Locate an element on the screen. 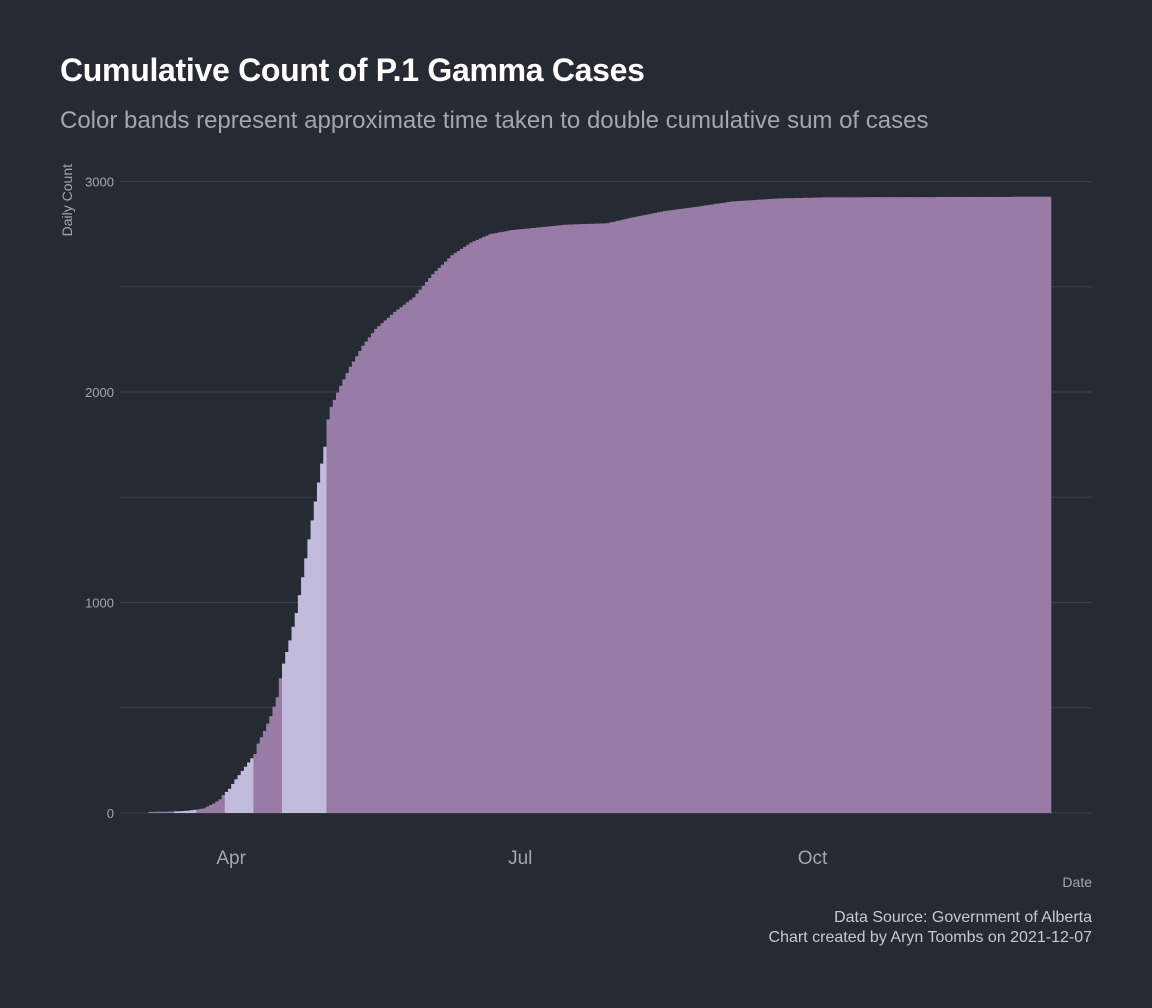 This screenshot has height=1008, width=1152. x-tick-label: Jul is located at coordinates (520, 858).